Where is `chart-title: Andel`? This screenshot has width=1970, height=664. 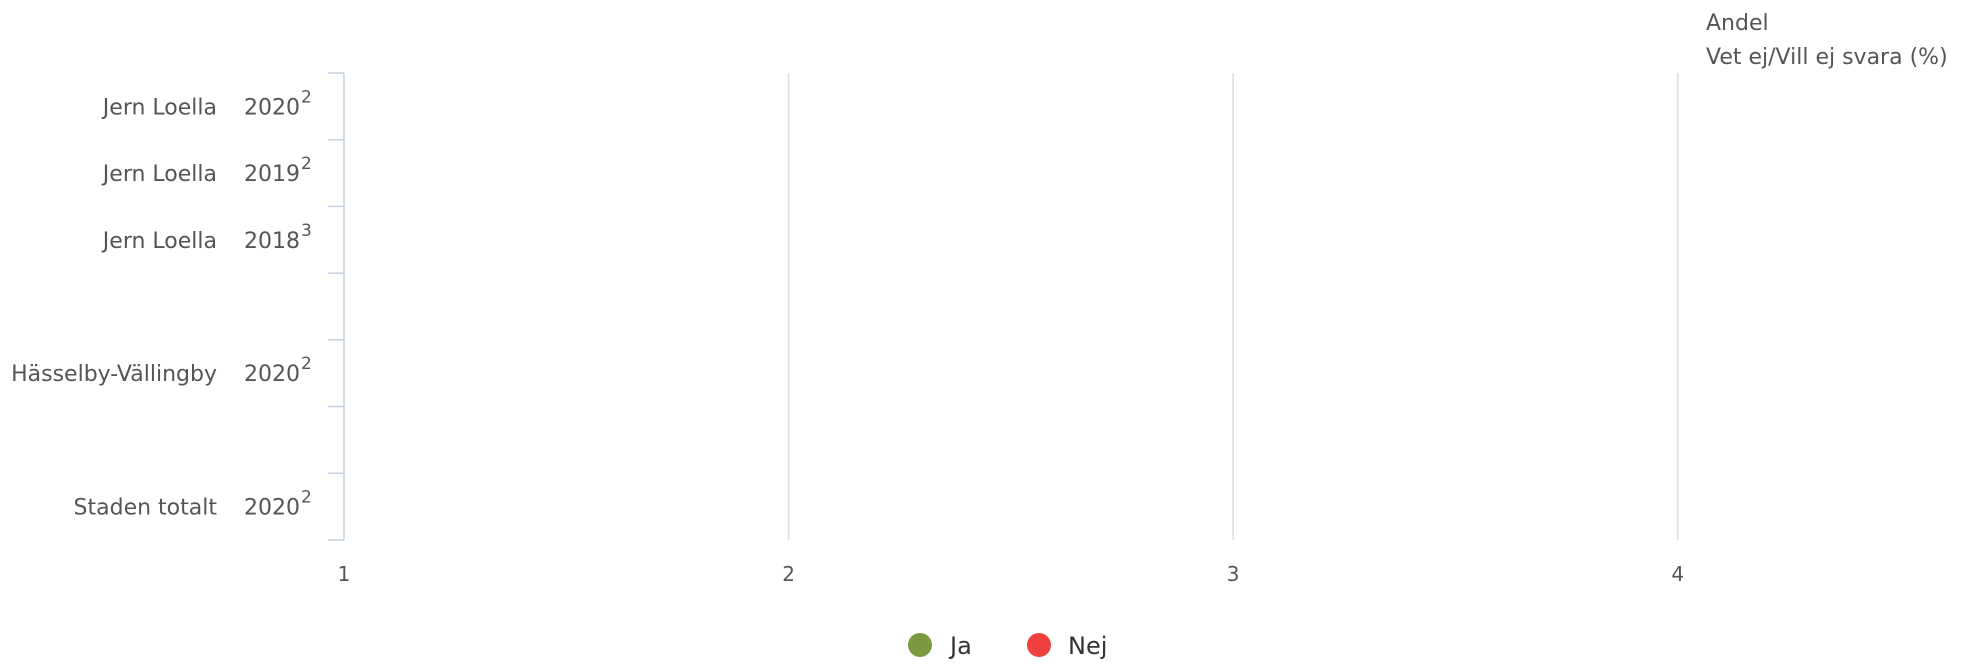
chart-title: Andel is located at coordinates (1737, 23).